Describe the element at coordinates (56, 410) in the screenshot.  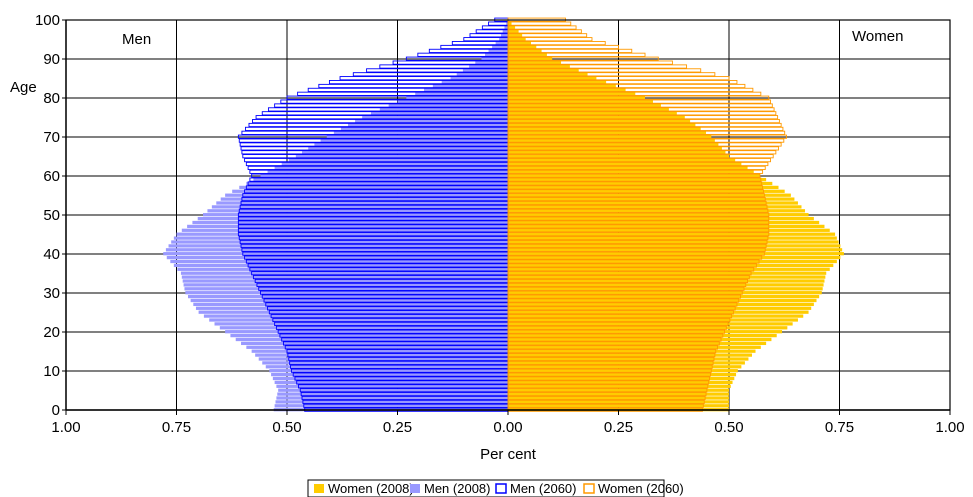
I see `y-tick-label: 0` at that location.